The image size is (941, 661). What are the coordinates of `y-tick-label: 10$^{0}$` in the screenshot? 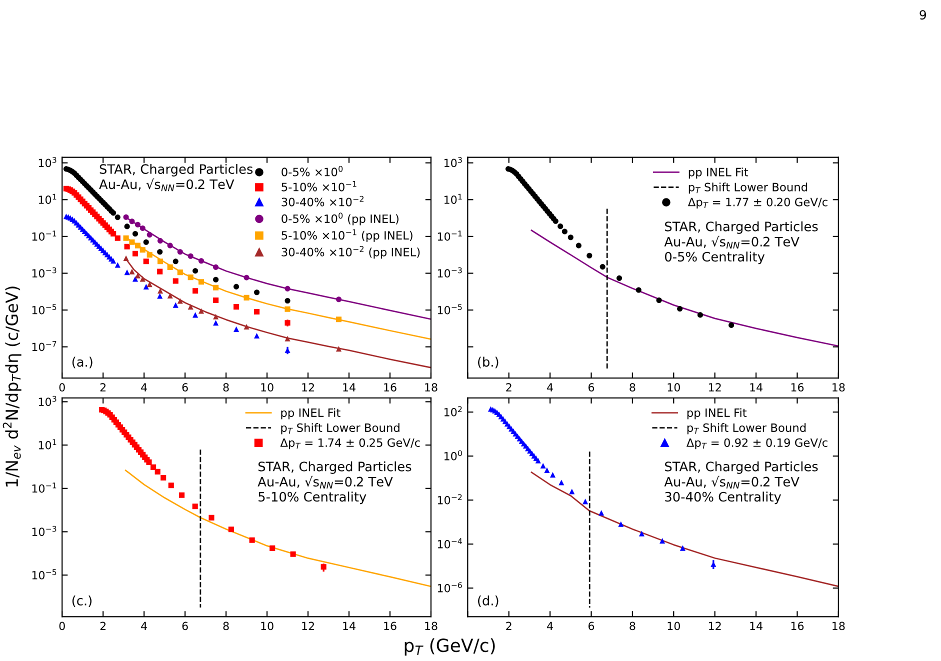 It's located at (453, 455).